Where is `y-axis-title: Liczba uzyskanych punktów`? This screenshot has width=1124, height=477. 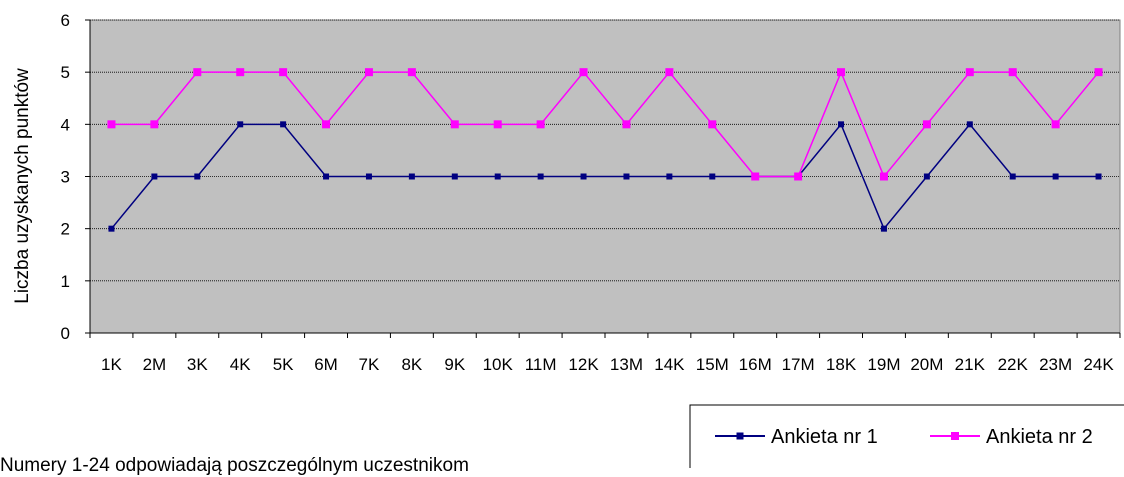
y-axis-title: Liczba uzyskanych punktów is located at coordinates (22, 186).